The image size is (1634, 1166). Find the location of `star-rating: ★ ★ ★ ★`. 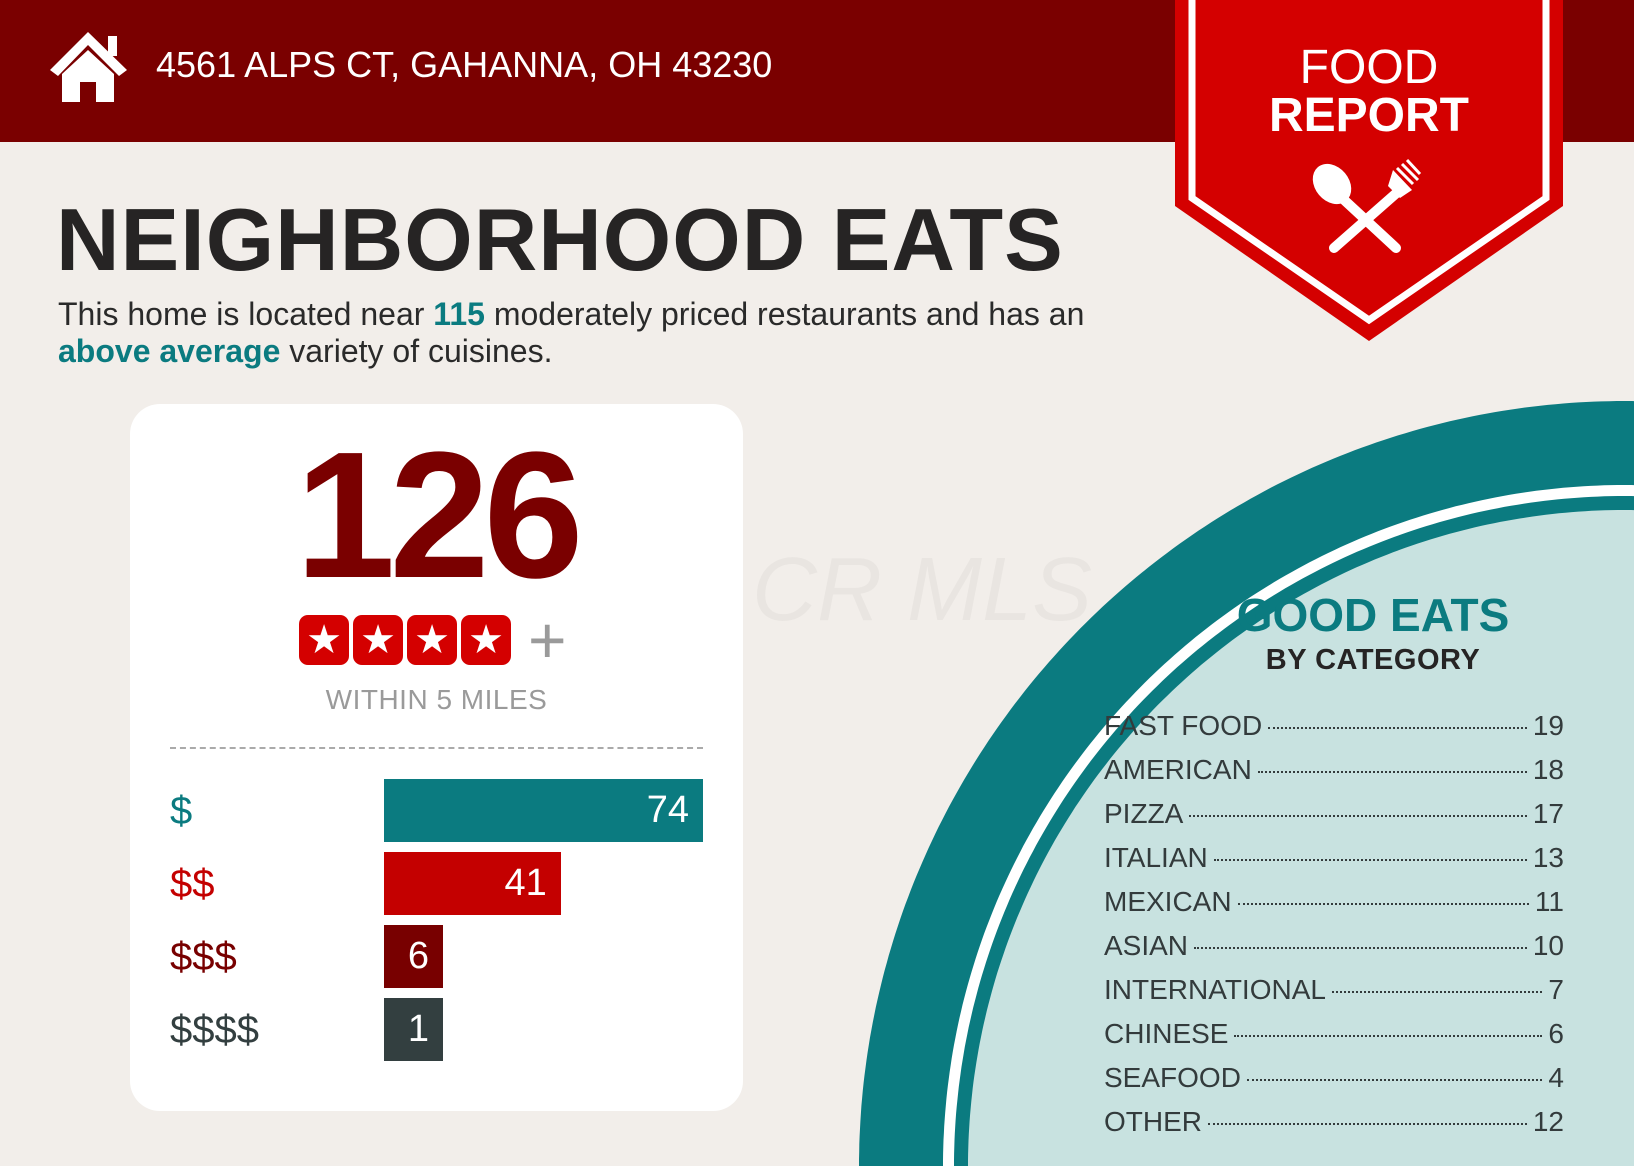

star-rating: ★ ★ ★ ★ is located at coordinates (405, 640).